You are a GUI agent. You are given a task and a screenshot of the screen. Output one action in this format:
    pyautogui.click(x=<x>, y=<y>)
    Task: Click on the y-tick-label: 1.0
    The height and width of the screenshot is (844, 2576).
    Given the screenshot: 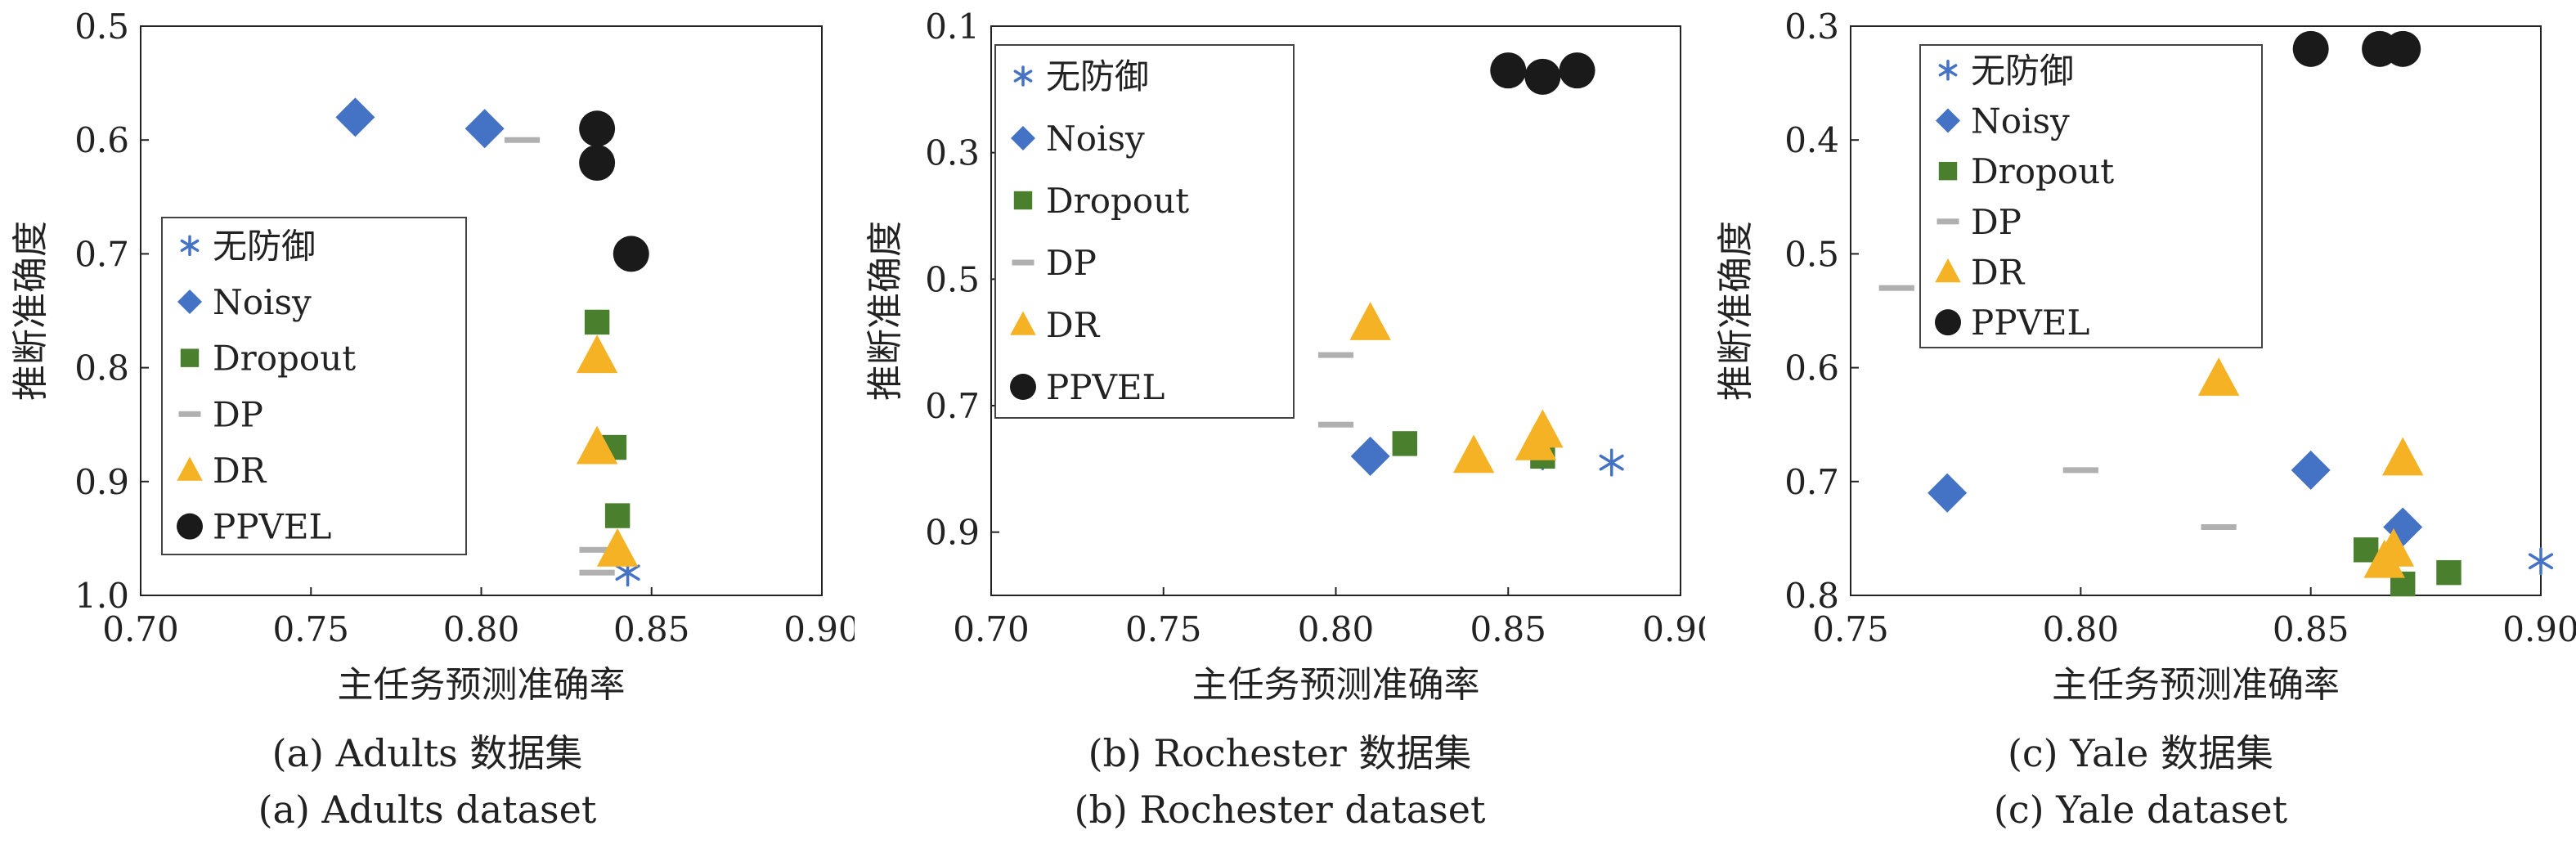 What is the action you would take?
    pyautogui.click(x=101, y=596)
    